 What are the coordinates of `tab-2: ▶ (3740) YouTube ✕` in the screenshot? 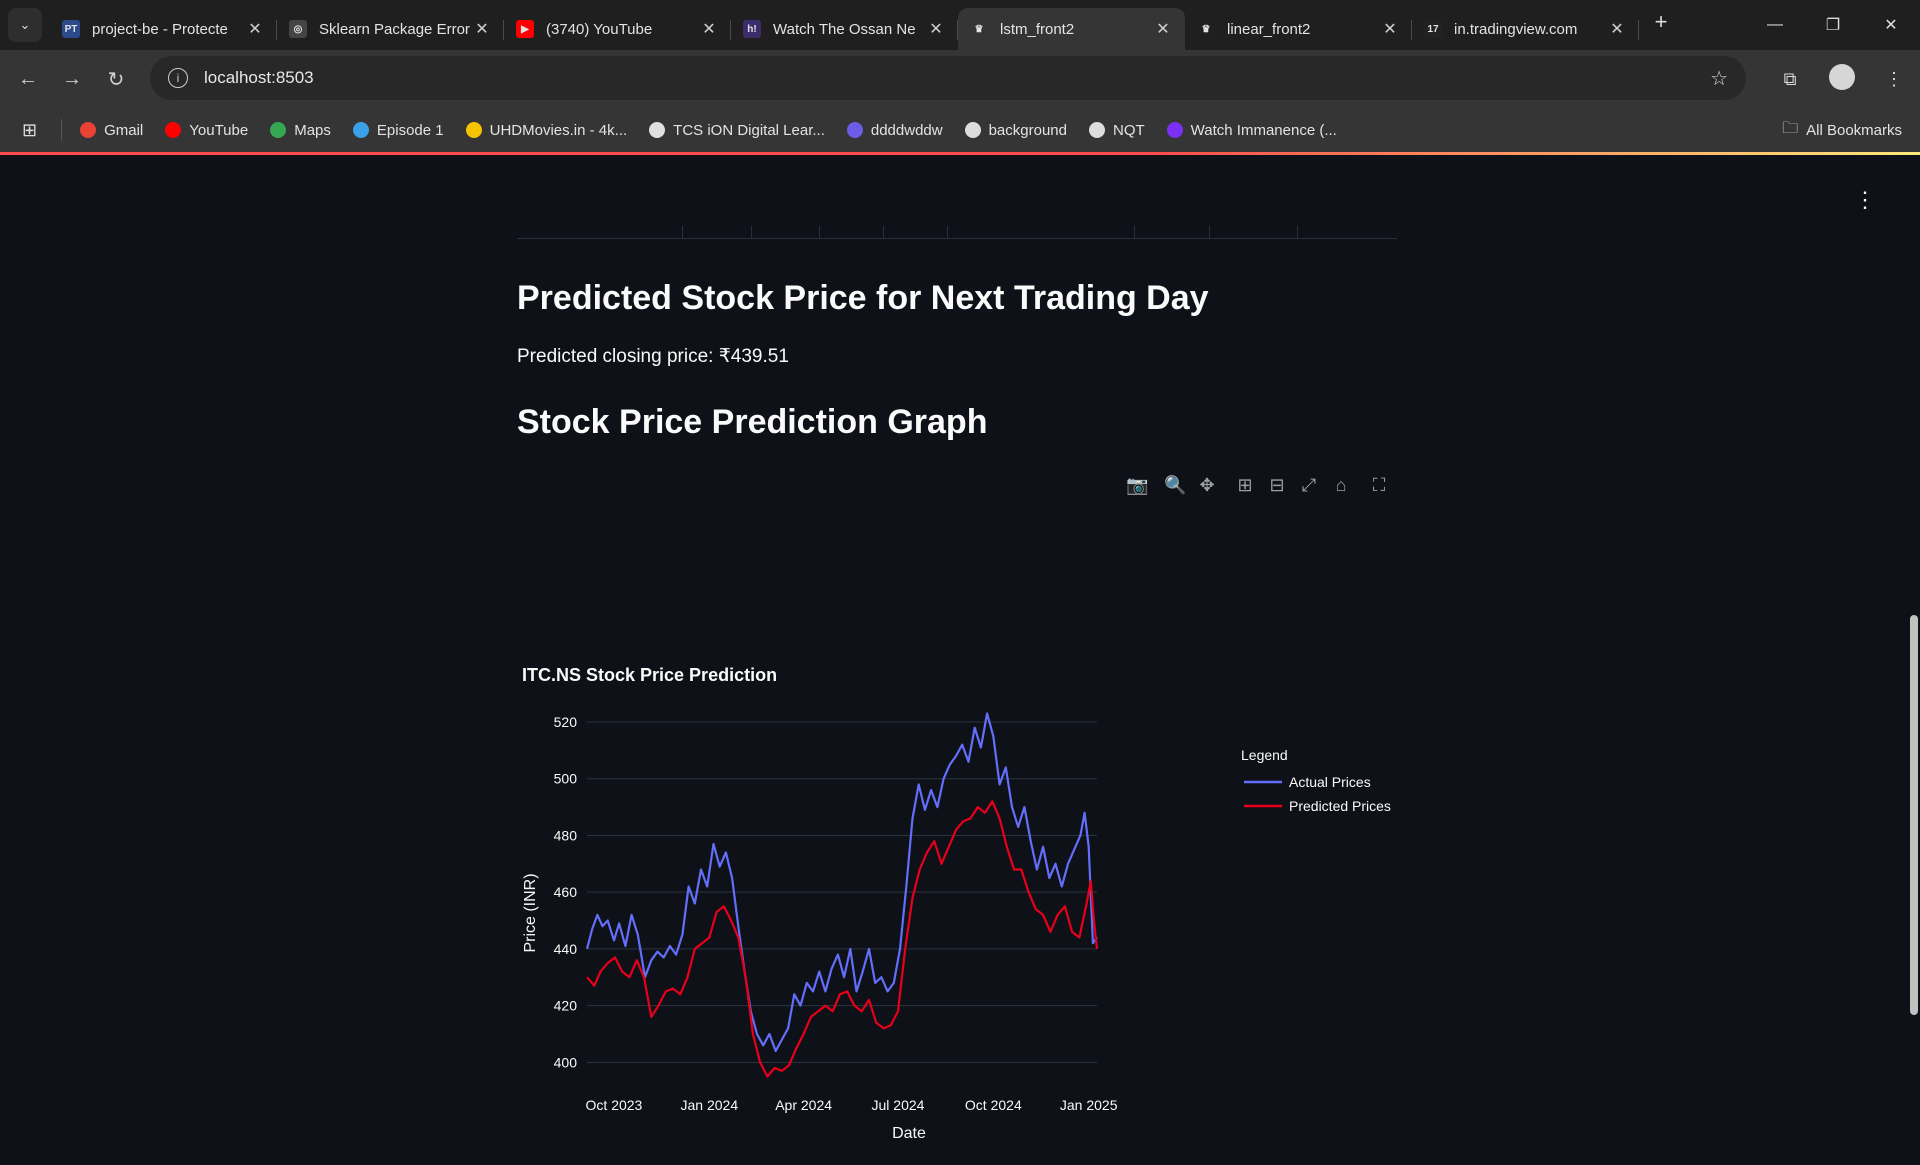 It's located at (617, 29).